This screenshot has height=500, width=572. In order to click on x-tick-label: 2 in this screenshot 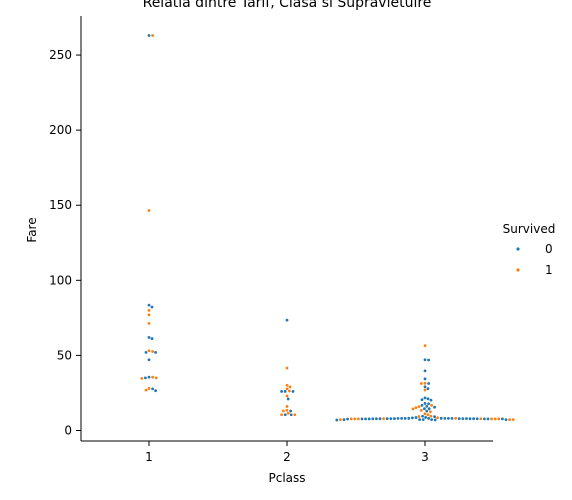, I will do `click(287, 457)`.